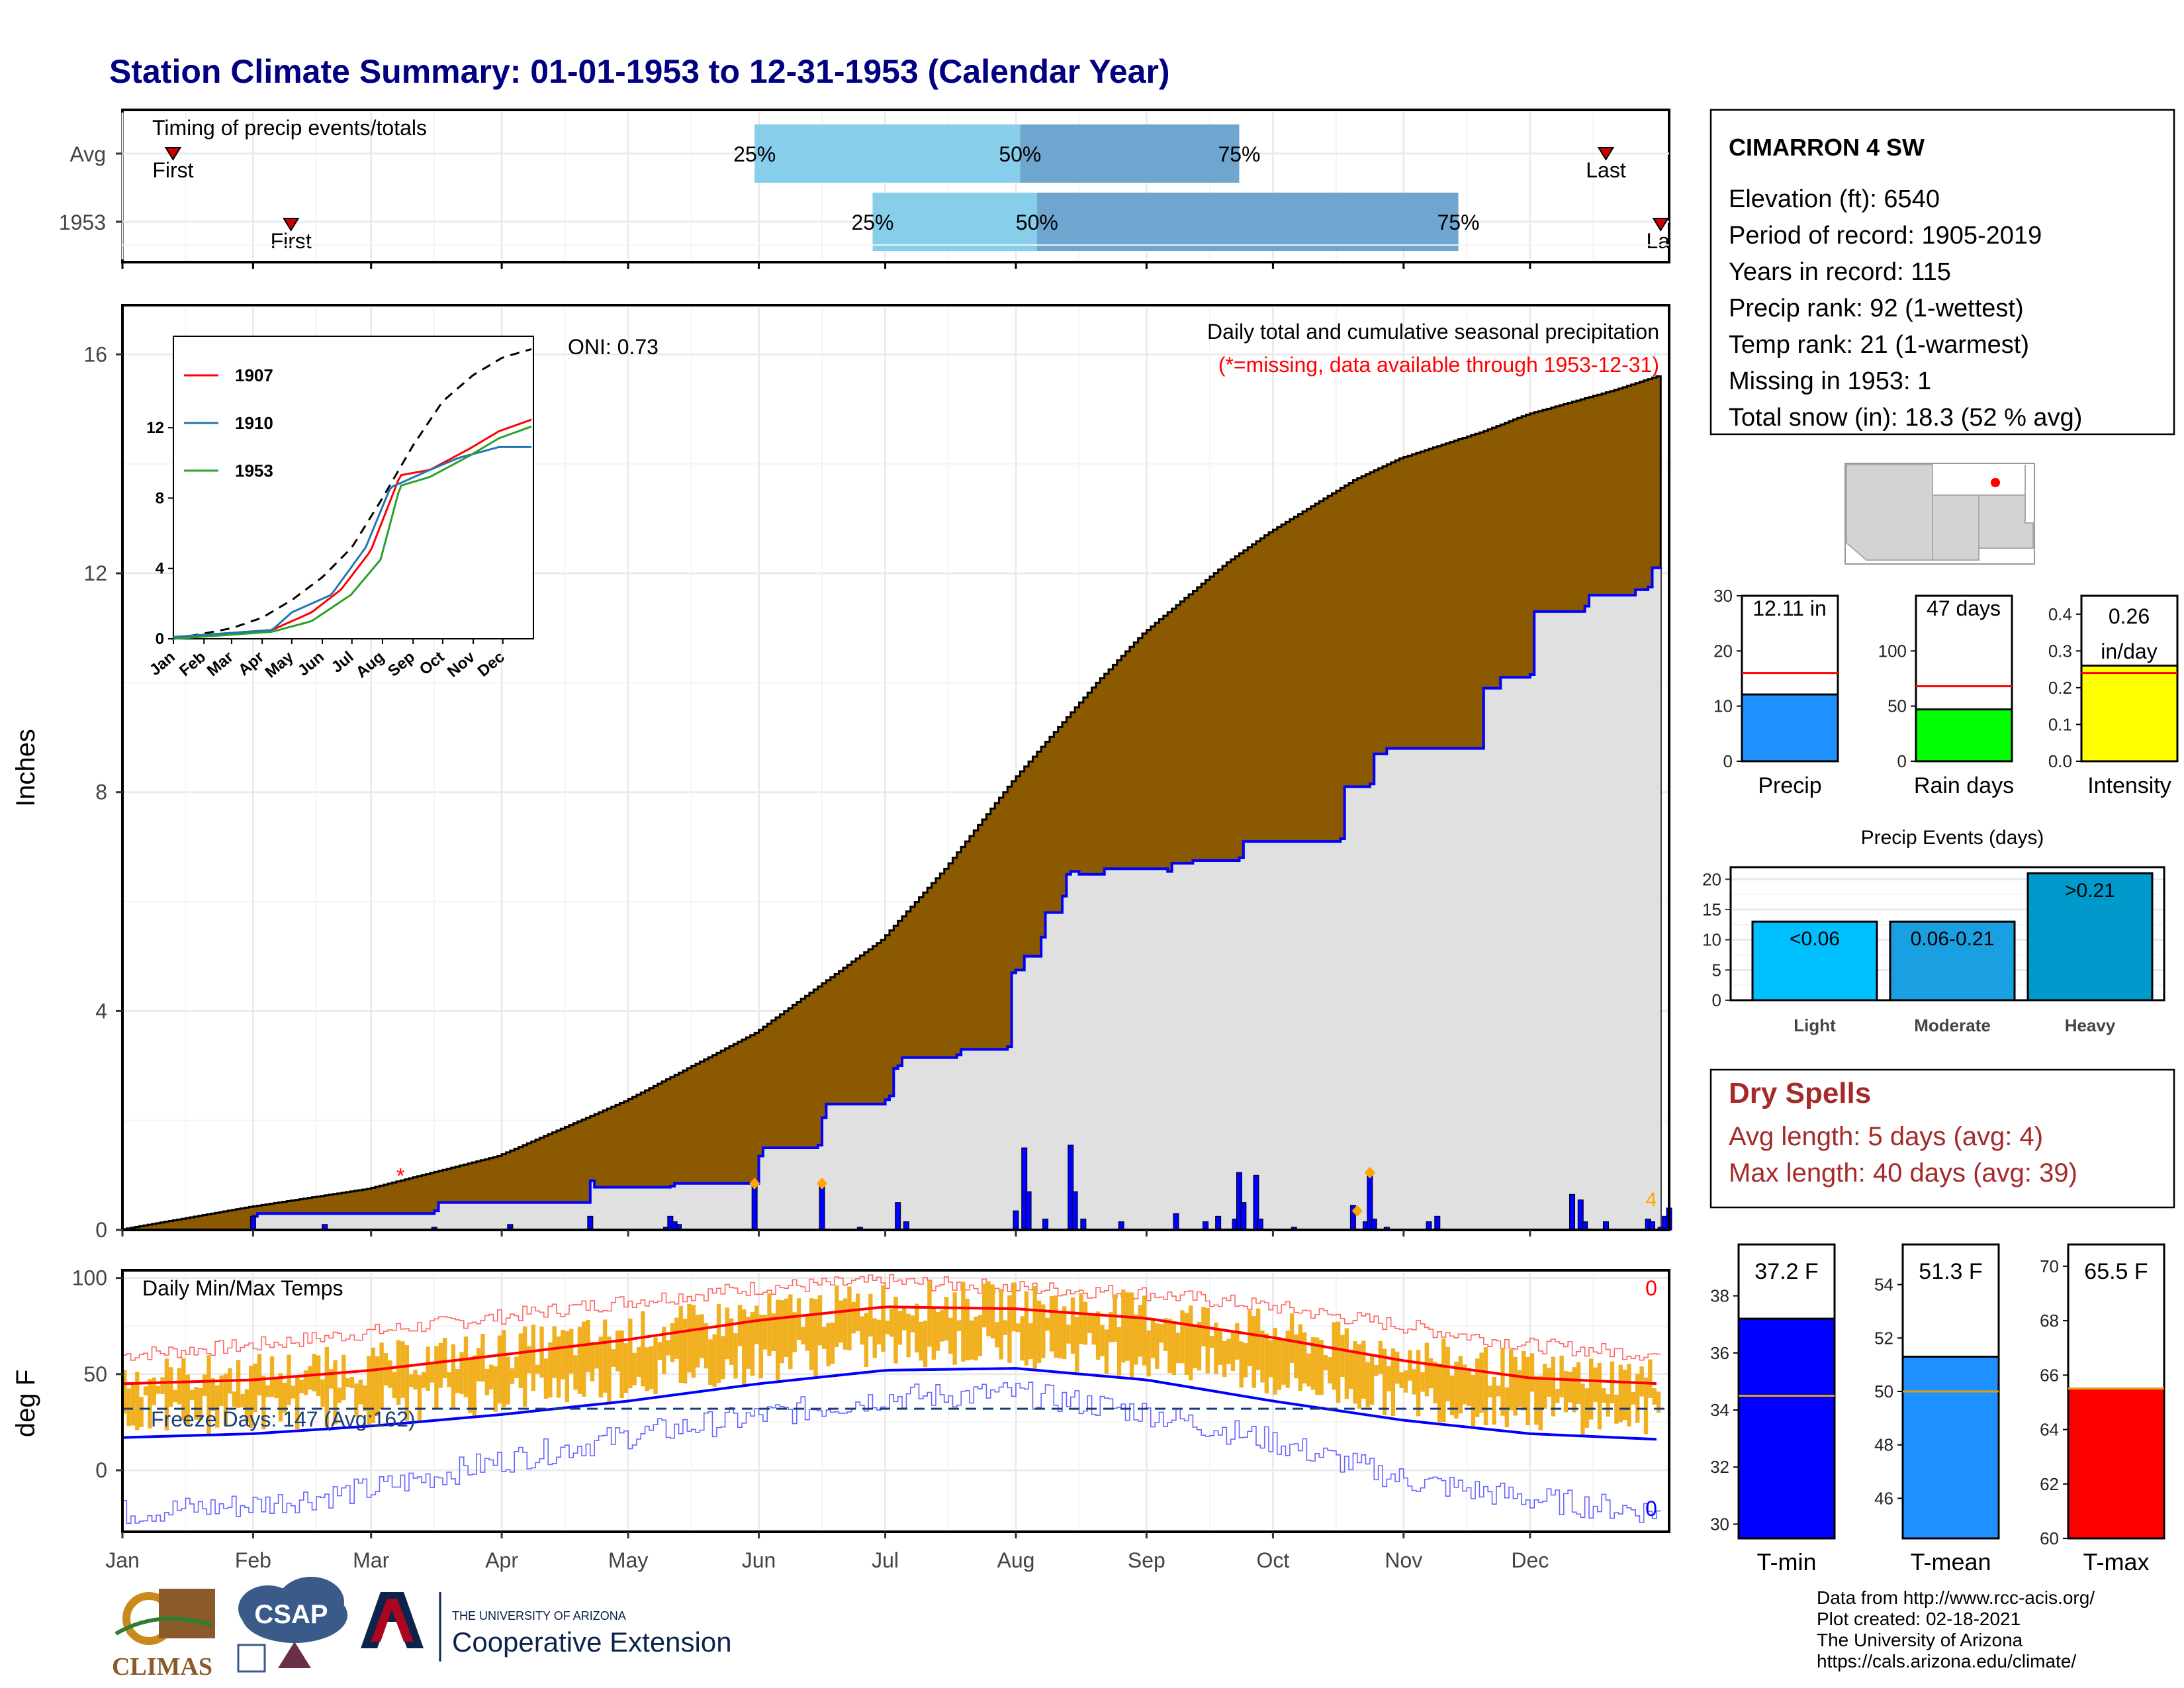 The width and height of the screenshot is (2184, 1688). Describe the element at coordinates (291, 225) in the screenshot. I see `y1953-first-marker` at that location.